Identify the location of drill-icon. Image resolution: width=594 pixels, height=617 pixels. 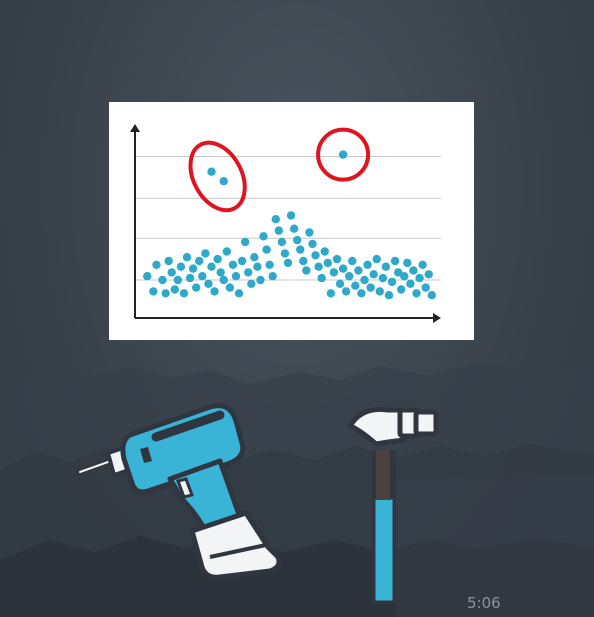
(178, 491).